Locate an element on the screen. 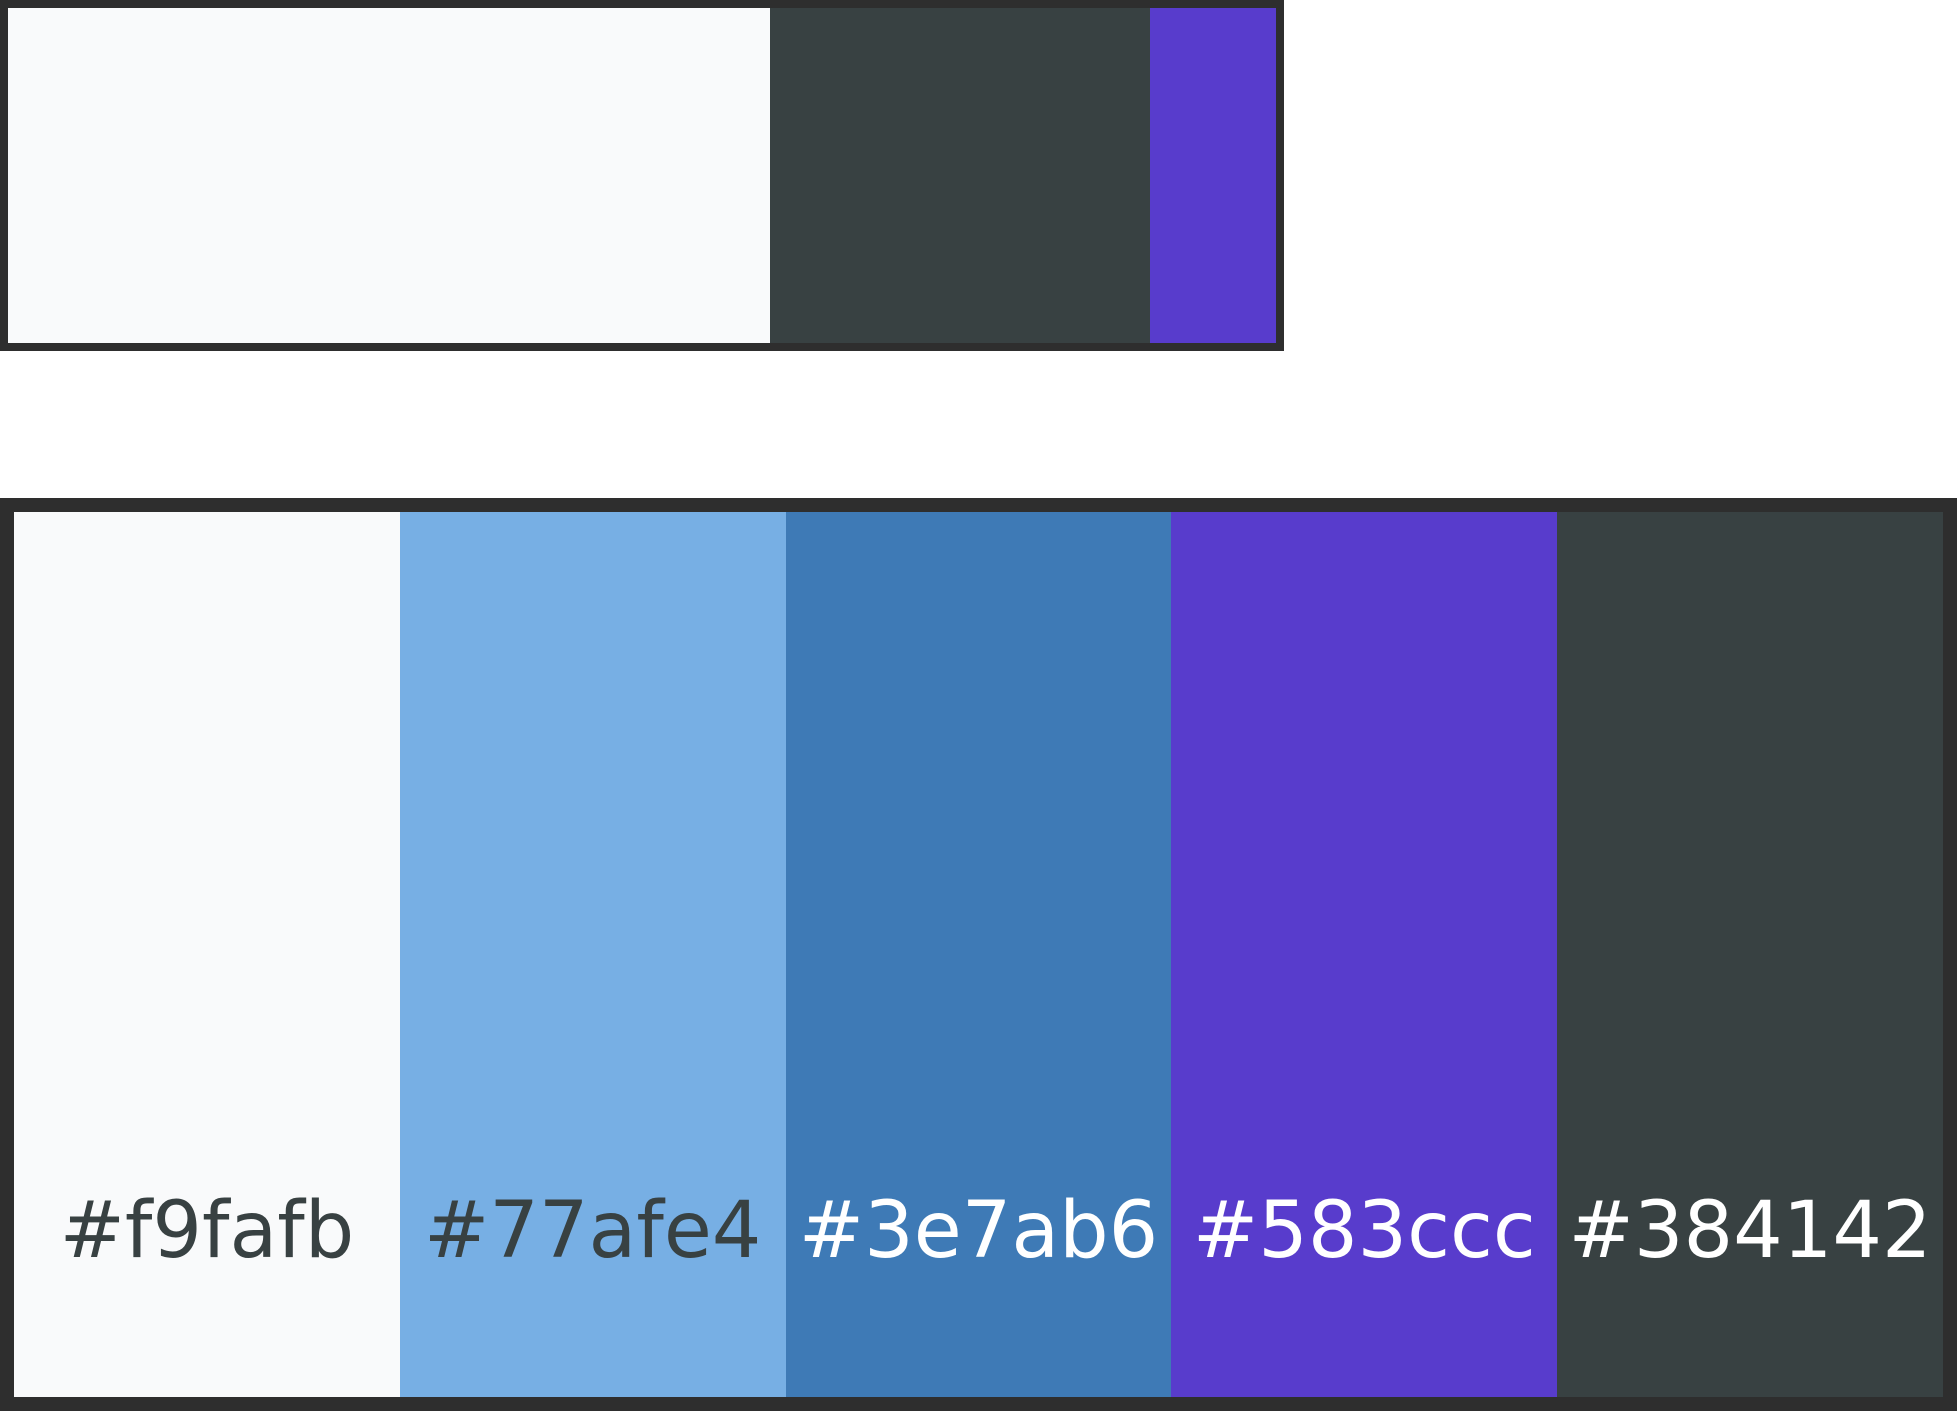  swatch-hex-label: #384142 is located at coordinates (1750, 1231).